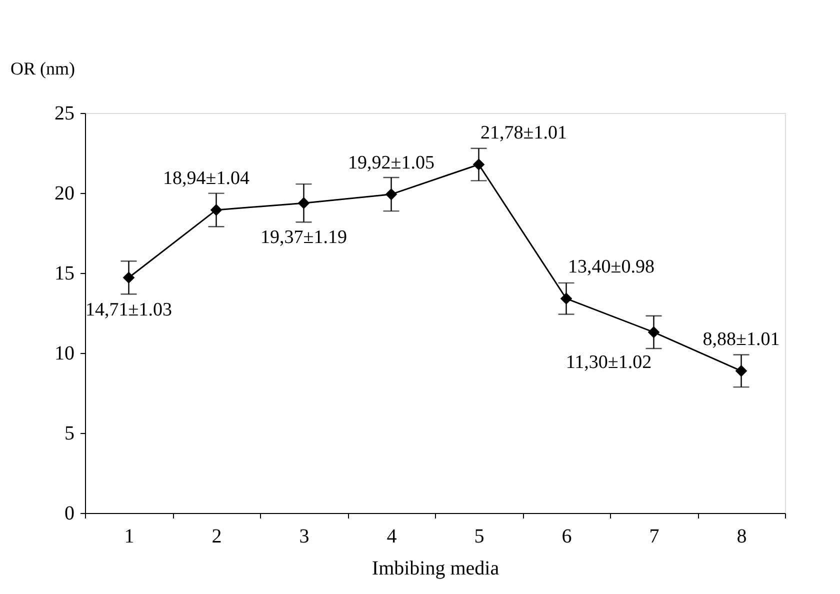 The width and height of the screenshot is (840, 594). I want to click on y-tick-label: 20, so click(64, 193).